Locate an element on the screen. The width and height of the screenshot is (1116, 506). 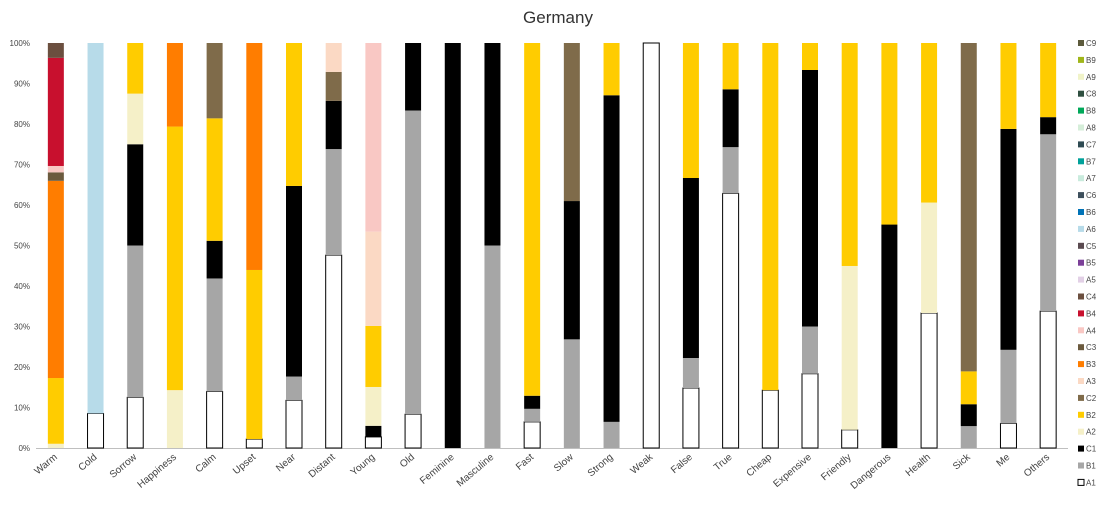
y-tick-label: 90% is located at coordinates (22, 84).